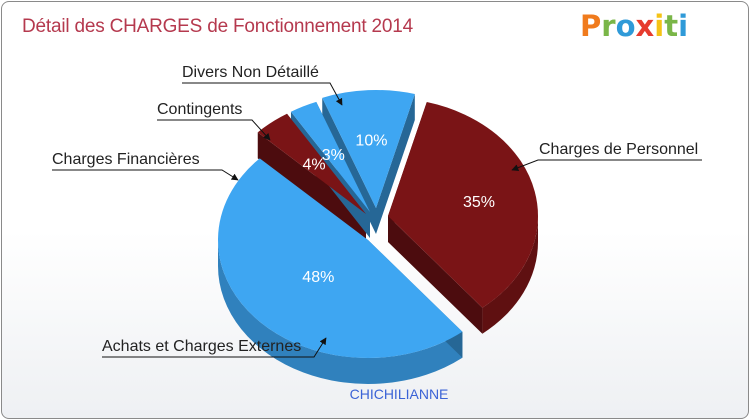  What do you see at coordinates (126, 159) in the screenshot?
I see `category-label-charges-financieres: Charges Financières` at bounding box center [126, 159].